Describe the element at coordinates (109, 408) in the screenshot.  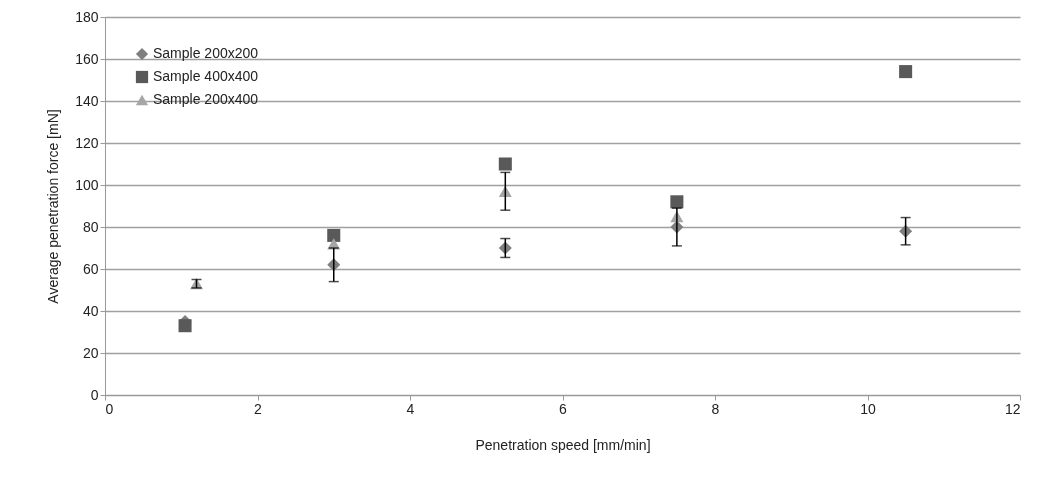
I see `x-tick-label: 0` at that location.